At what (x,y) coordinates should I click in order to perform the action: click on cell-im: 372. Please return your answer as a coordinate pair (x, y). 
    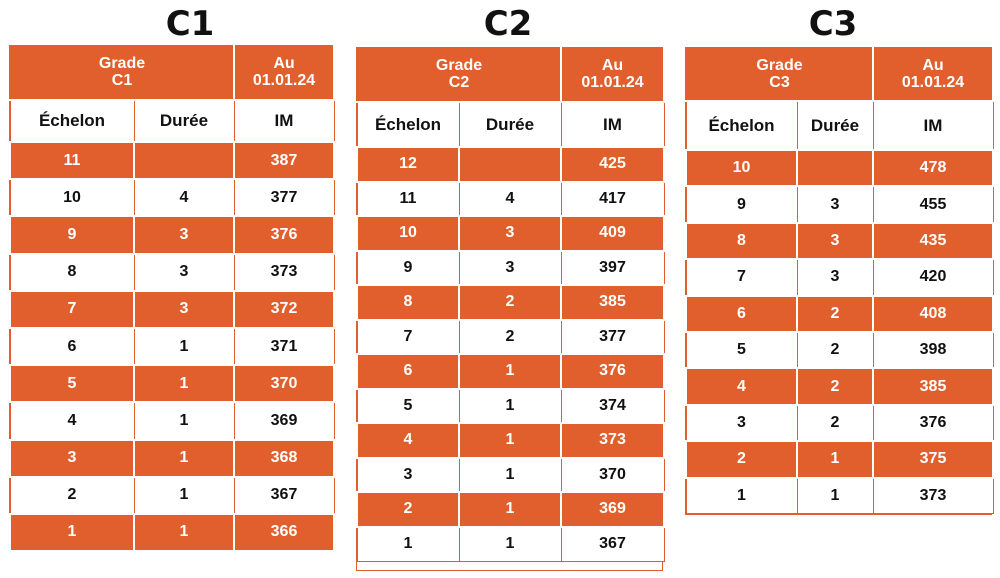
    Looking at the image, I should click on (284, 309).